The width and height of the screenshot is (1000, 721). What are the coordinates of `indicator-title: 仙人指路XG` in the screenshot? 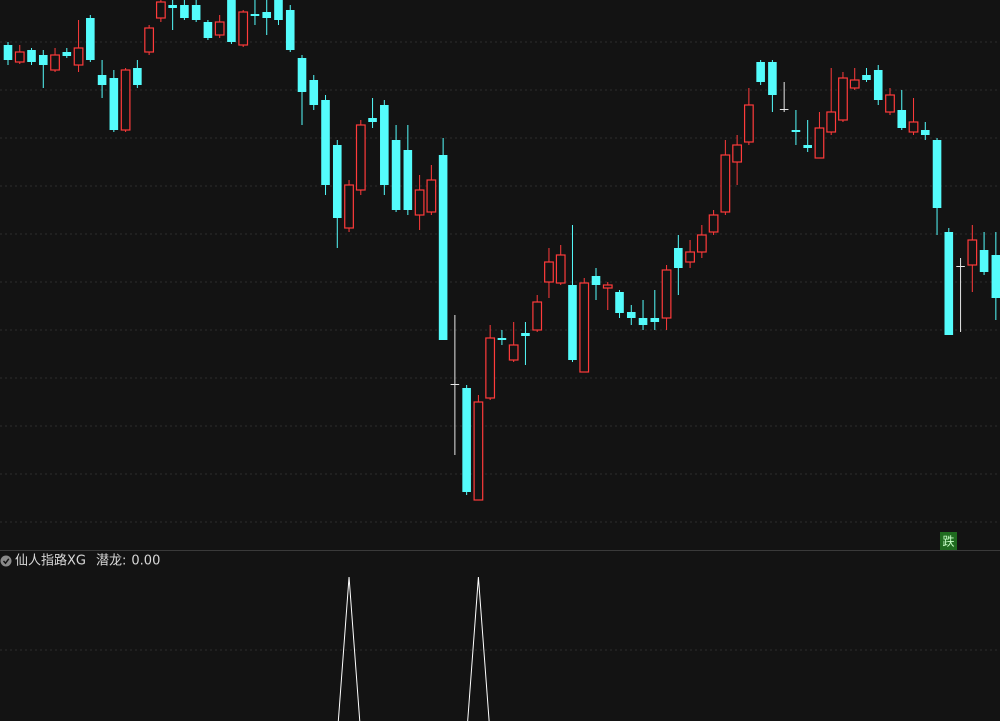 It's located at (50, 561).